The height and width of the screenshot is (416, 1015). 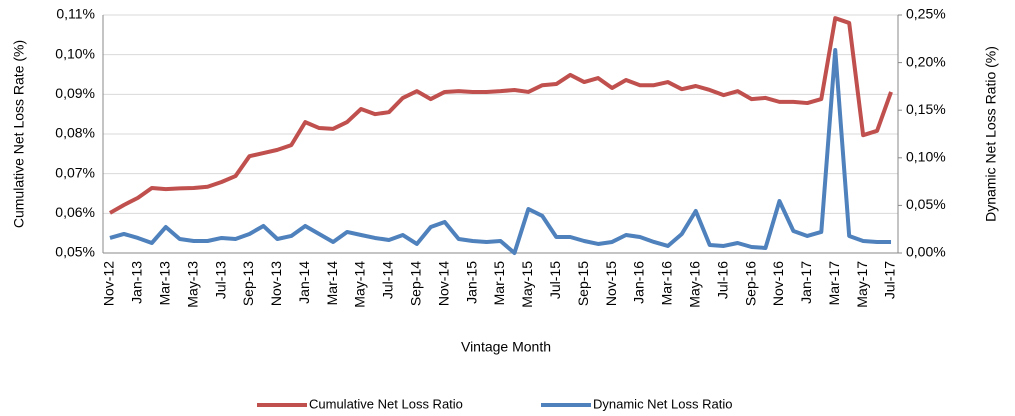 I want to click on y2-tick-label: 0,00%, so click(x=926, y=252).